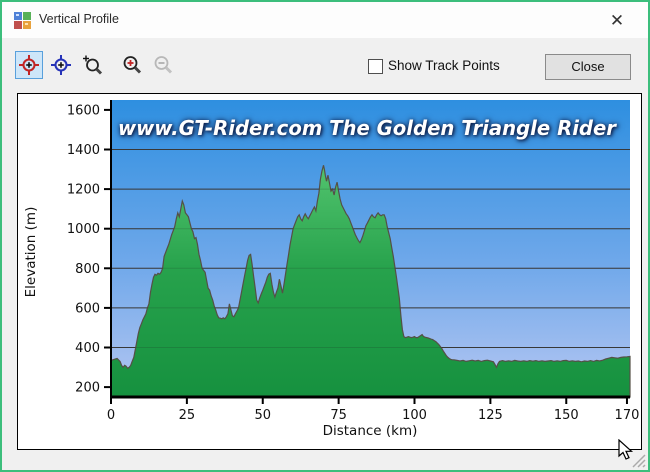  What do you see at coordinates (566, 415) in the screenshot?
I see `svg-text: 150` at bounding box center [566, 415].